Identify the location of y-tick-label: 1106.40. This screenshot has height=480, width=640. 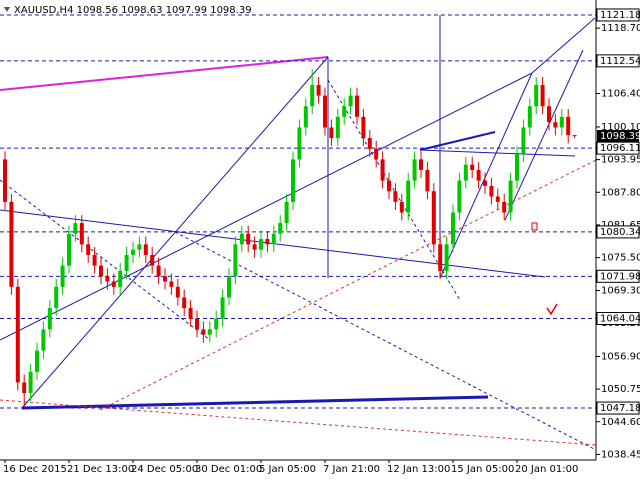
(620, 93).